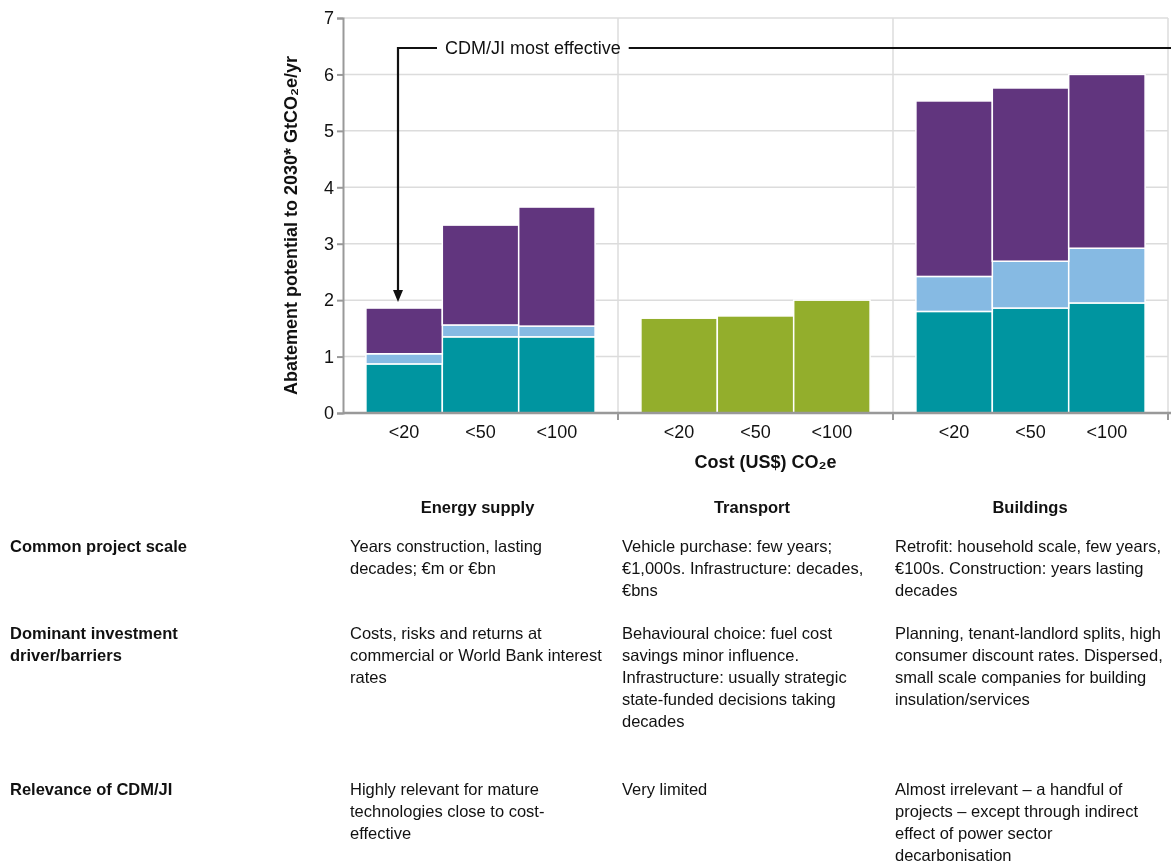  What do you see at coordinates (328, 356) in the screenshot?
I see `y-tick-label: 1` at bounding box center [328, 356].